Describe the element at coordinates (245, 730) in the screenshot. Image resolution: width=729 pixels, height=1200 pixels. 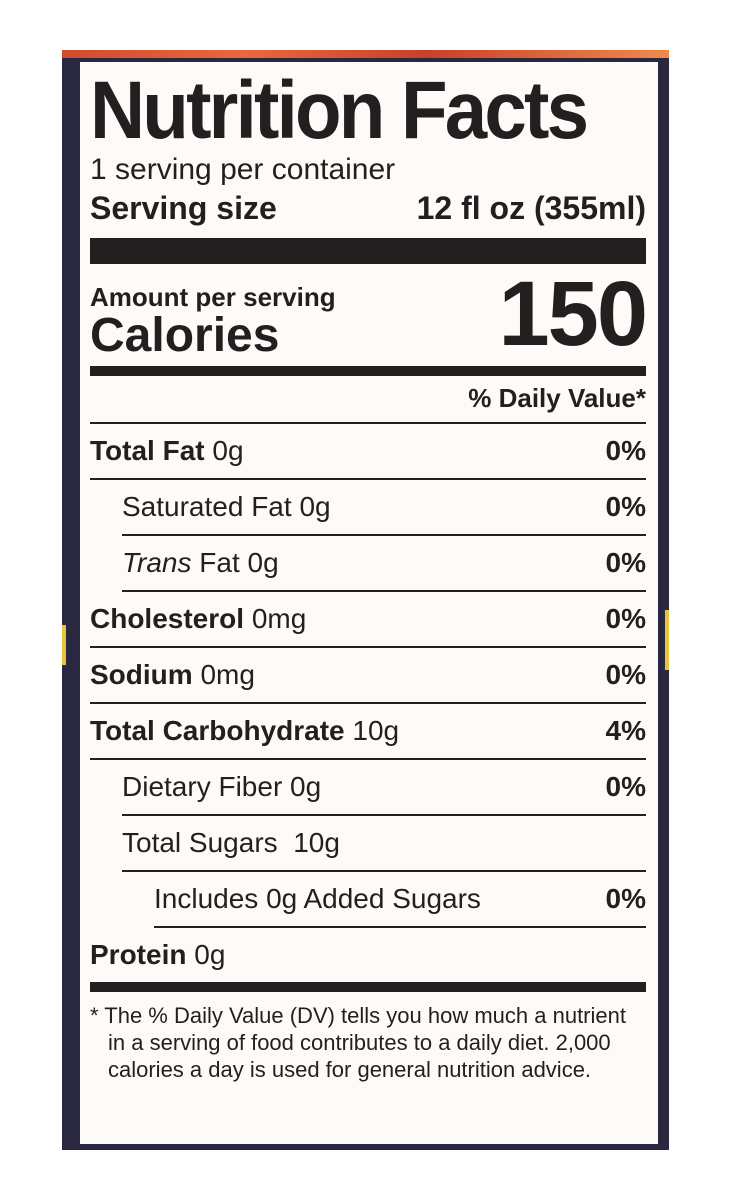
I see `nutrient-name: Total Carbohydrate 10g` at that location.